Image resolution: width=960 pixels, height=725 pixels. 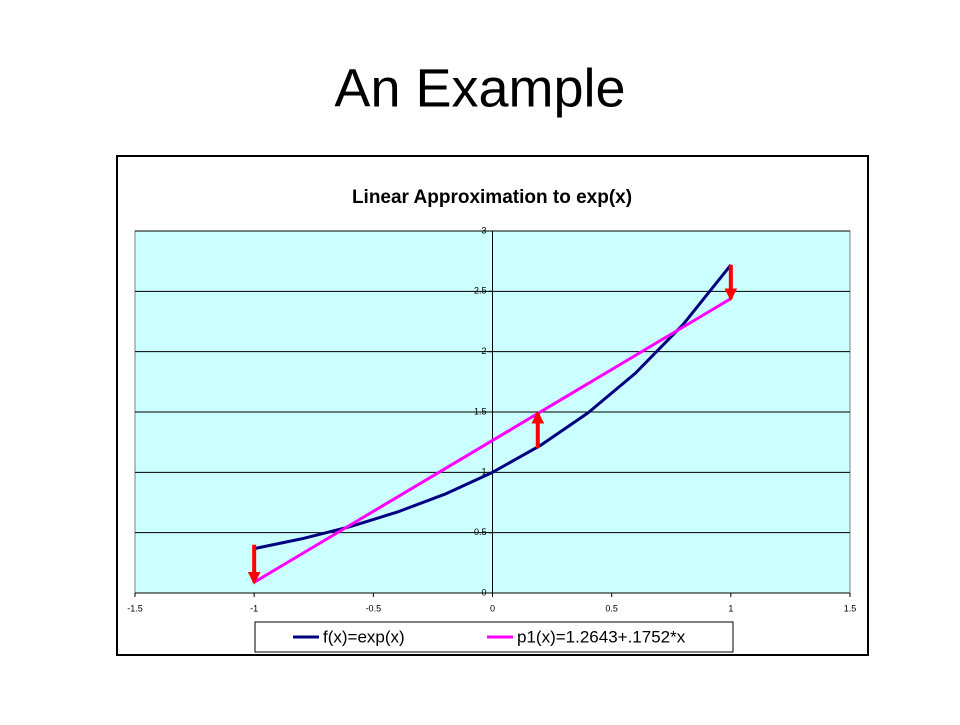 What do you see at coordinates (483, 230) in the screenshot?
I see `y-tick-label: 3` at bounding box center [483, 230].